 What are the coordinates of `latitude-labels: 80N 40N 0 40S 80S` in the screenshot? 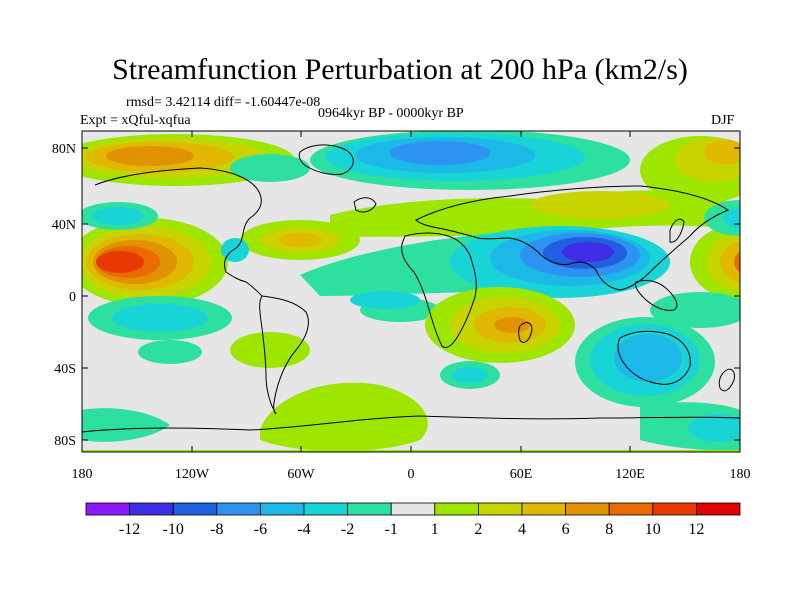 It's located at (64, 295).